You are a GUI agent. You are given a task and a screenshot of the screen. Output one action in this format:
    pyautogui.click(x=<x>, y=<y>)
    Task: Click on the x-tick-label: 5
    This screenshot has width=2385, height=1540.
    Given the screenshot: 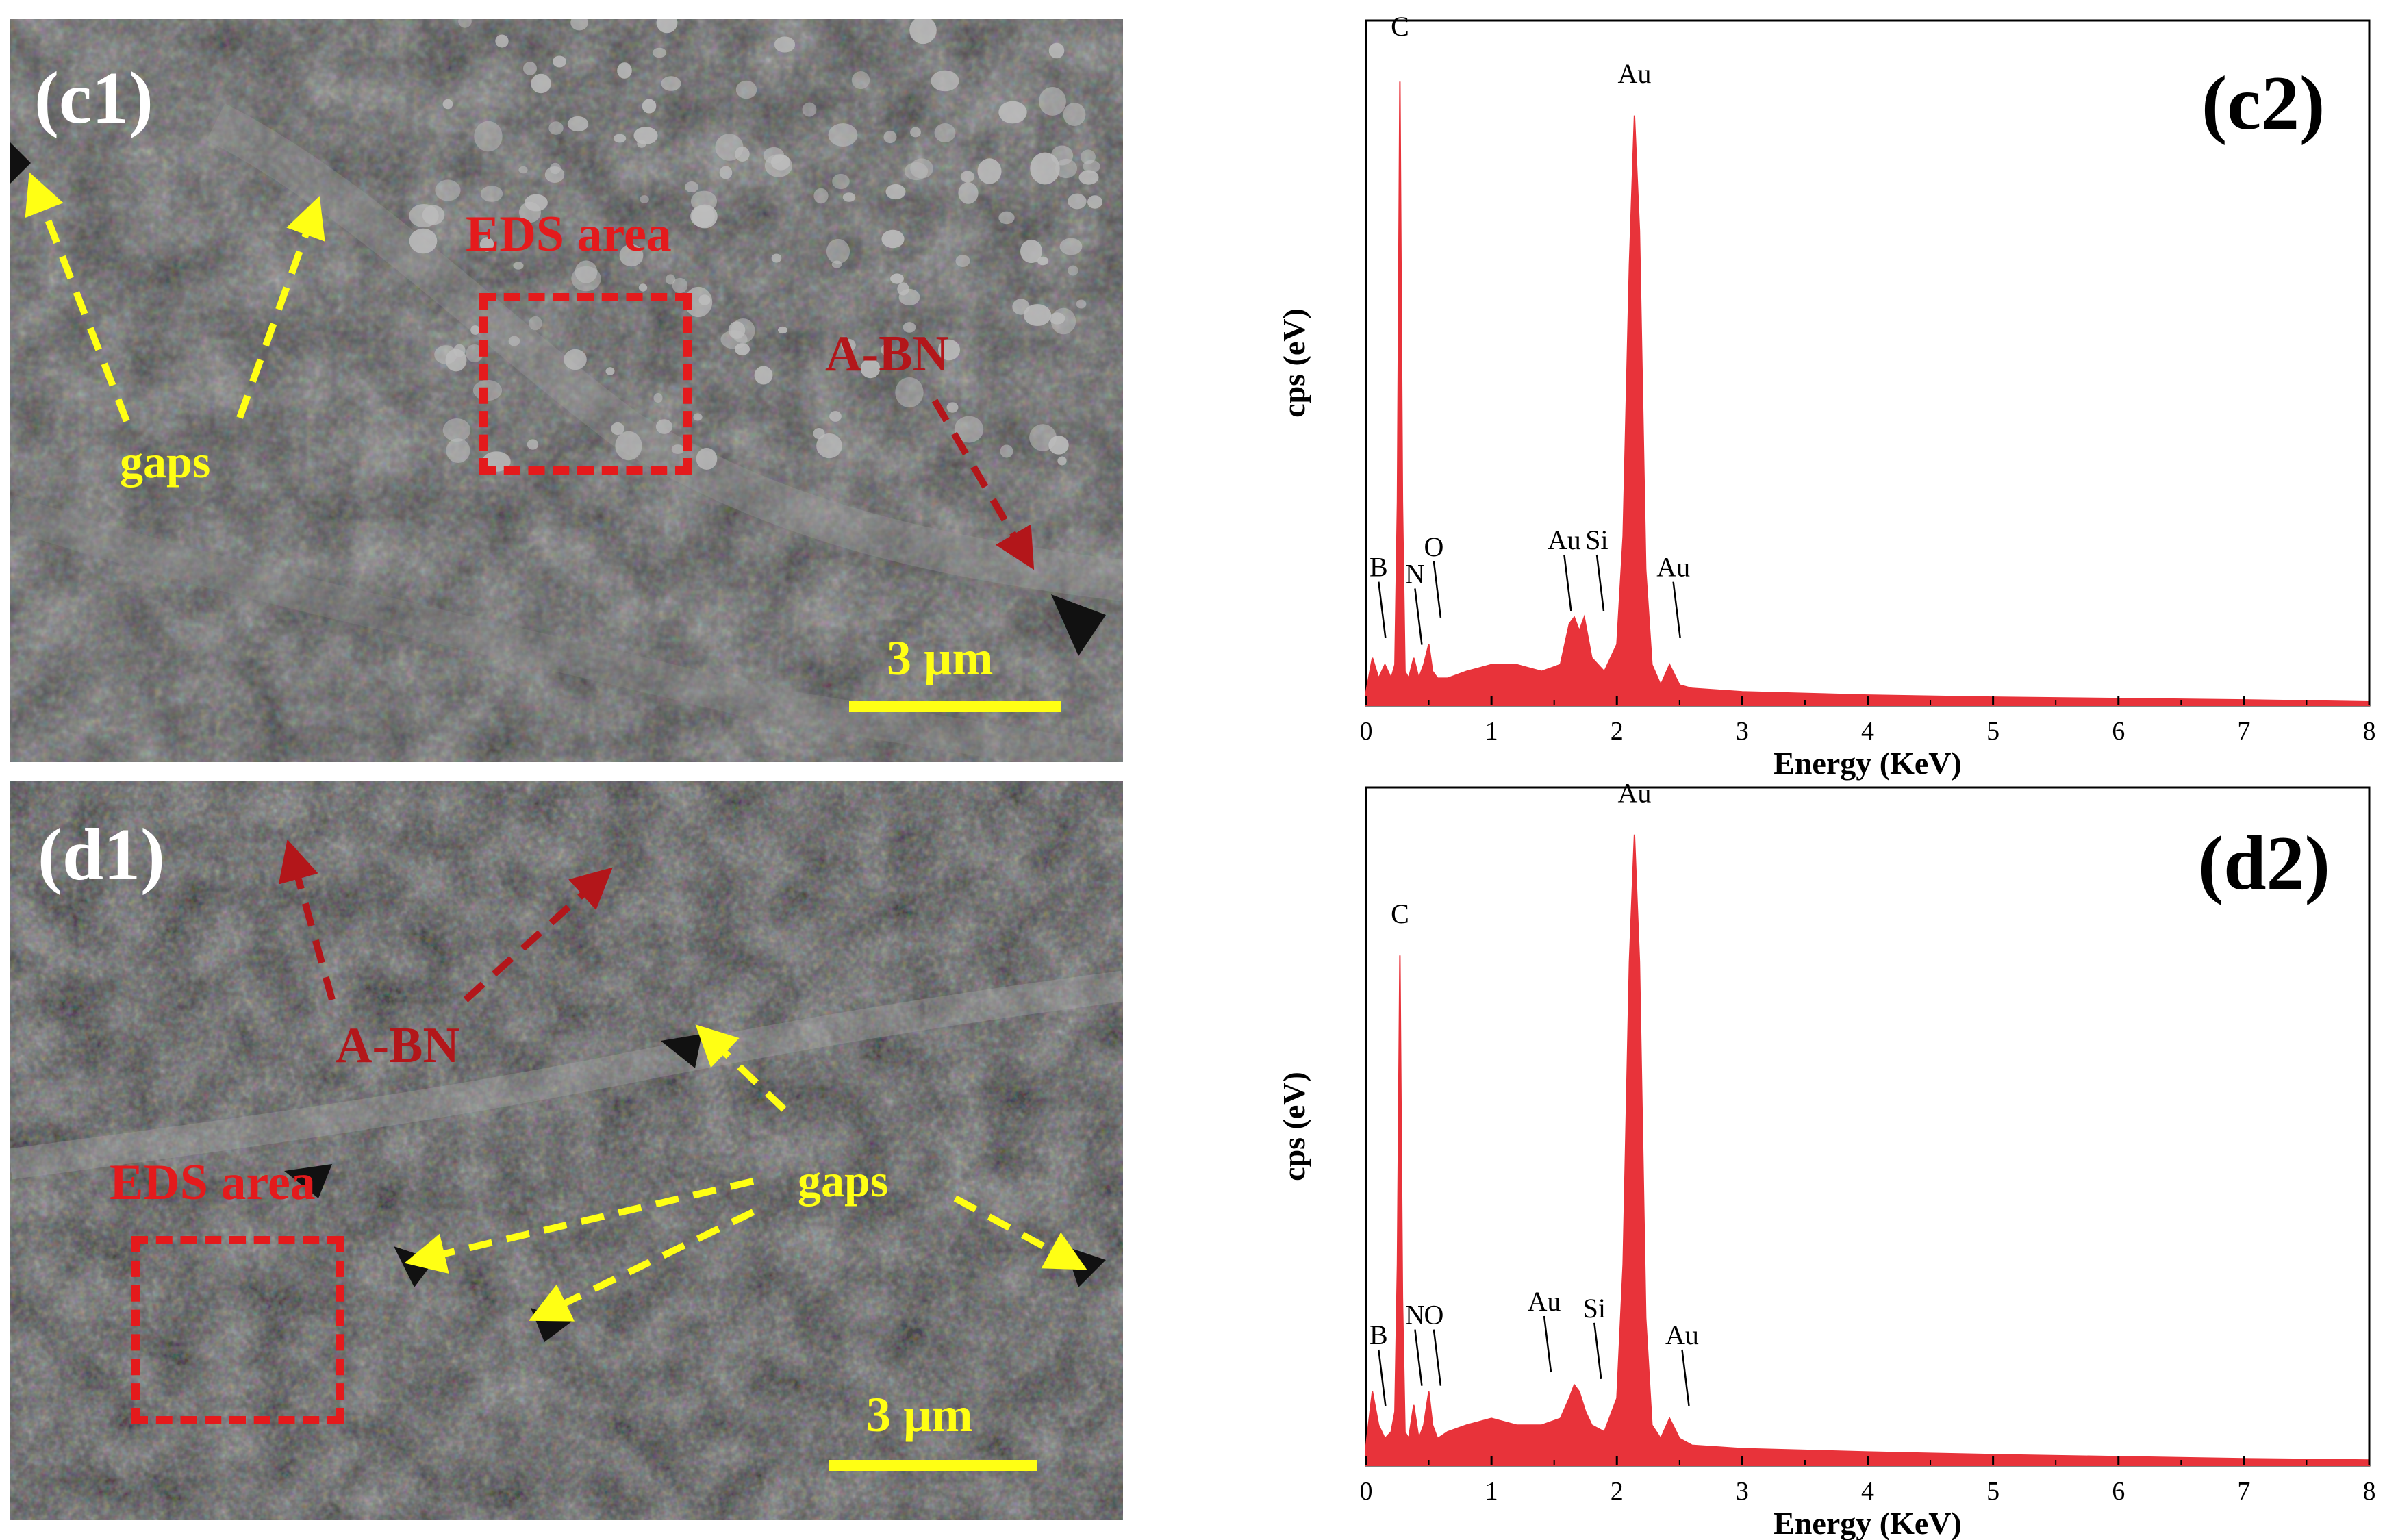 What is the action you would take?
    pyautogui.click(x=1992, y=731)
    